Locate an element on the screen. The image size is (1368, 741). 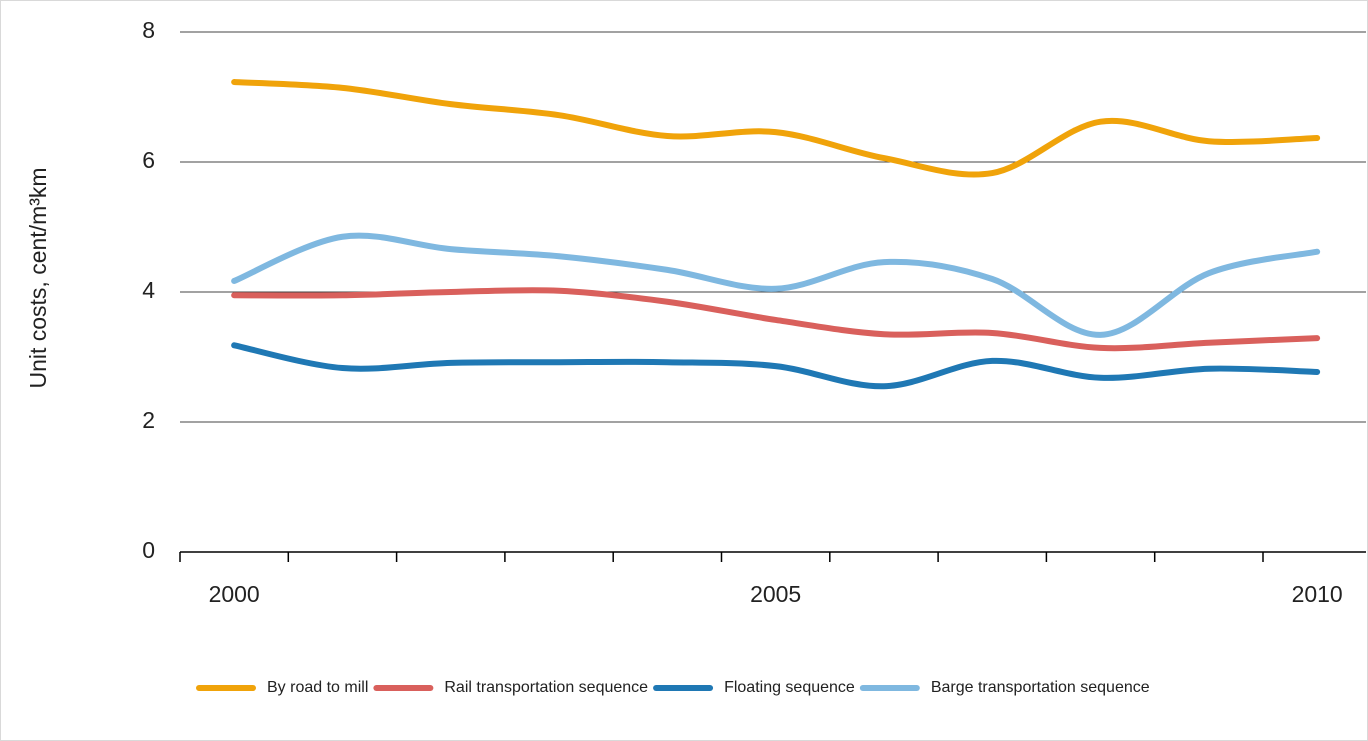
x-tick-label: 2010 is located at coordinates (1317, 594).